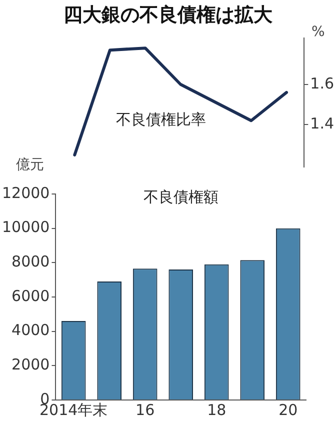 The height and width of the screenshot is (426, 336). What do you see at coordinates (180, 197) in the screenshot?
I see `annotation: 不良債権額` at bounding box center [180, 197].